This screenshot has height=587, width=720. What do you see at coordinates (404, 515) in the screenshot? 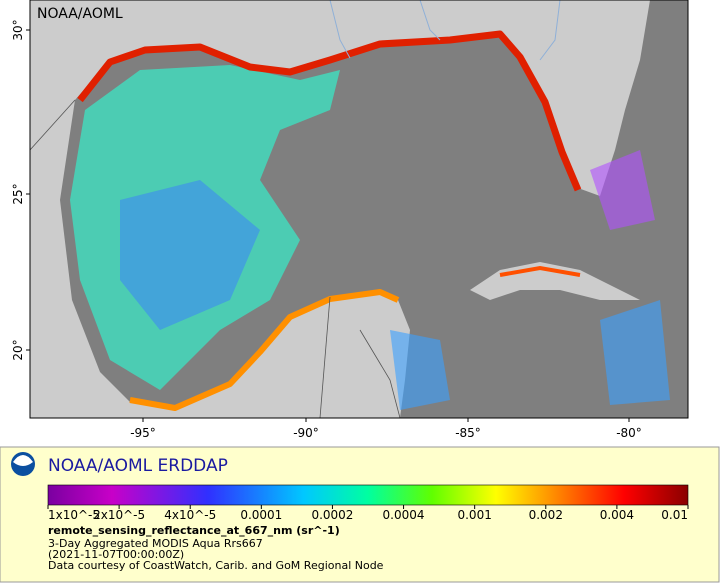
I see `colorbar-label: 0.0004` at bounding box center [404, 515].